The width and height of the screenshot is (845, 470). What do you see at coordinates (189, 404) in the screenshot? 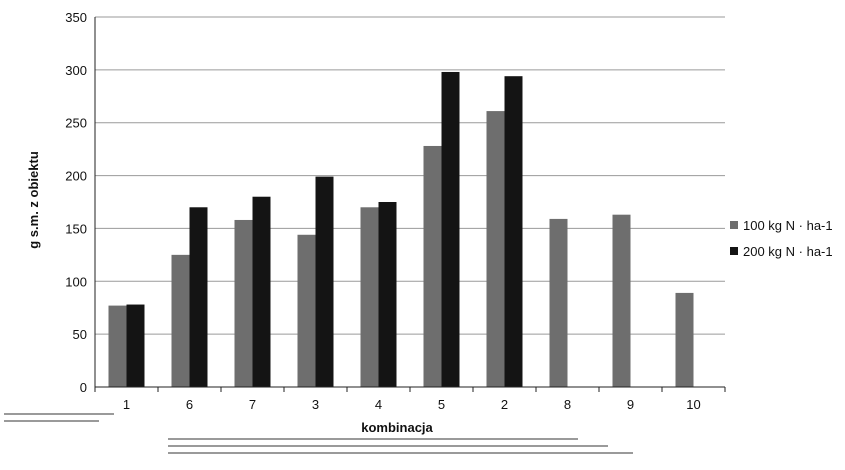
I see `x-tick-label: 6` at bounding box center [189, 404].